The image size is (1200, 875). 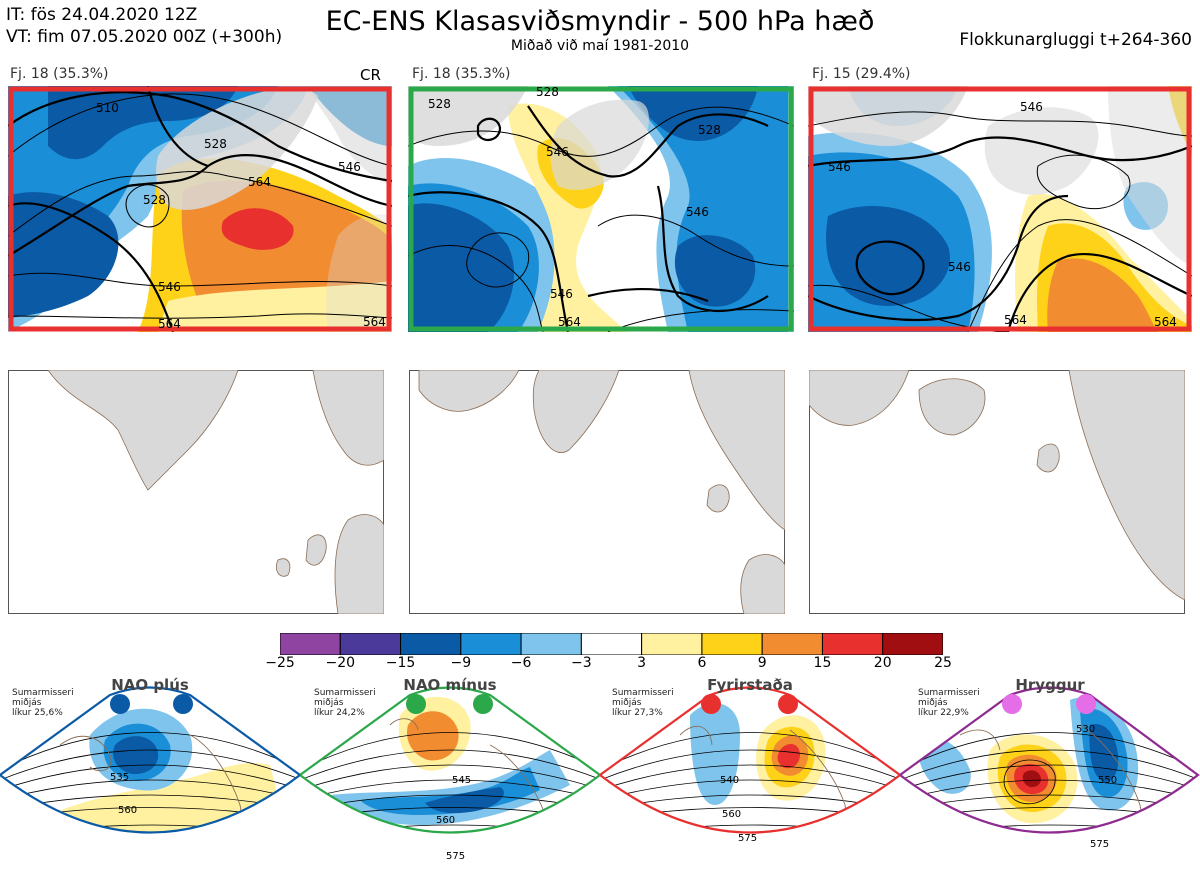 What do you see at coordinates (450, 685) in the screenshot?
I see `regime-2-title: NAO mínus` at bounding box center [450, 685].